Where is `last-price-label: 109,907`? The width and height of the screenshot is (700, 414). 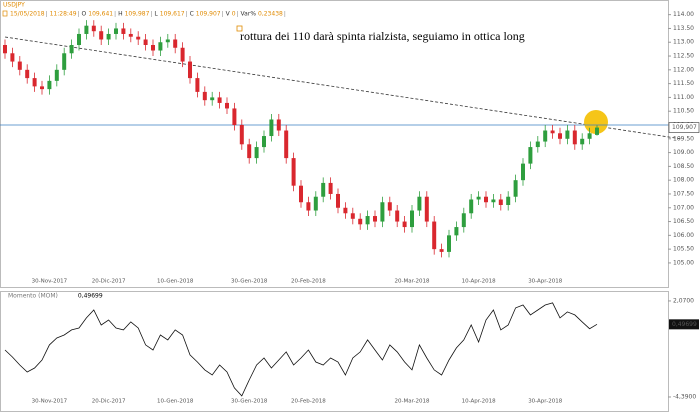
last-price-label: 109,907 is located at coordinates (684, 127).